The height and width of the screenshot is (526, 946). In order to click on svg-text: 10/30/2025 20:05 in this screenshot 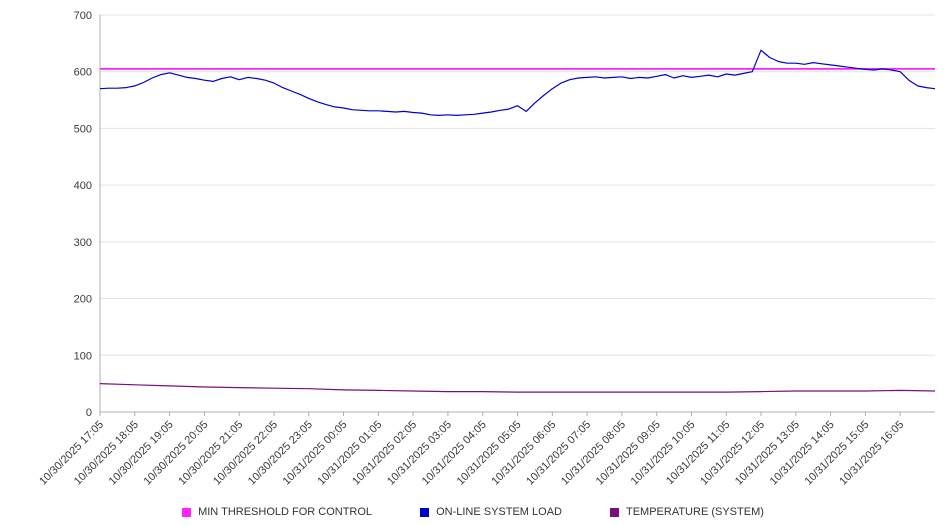, I will do `click(175, 453)`.